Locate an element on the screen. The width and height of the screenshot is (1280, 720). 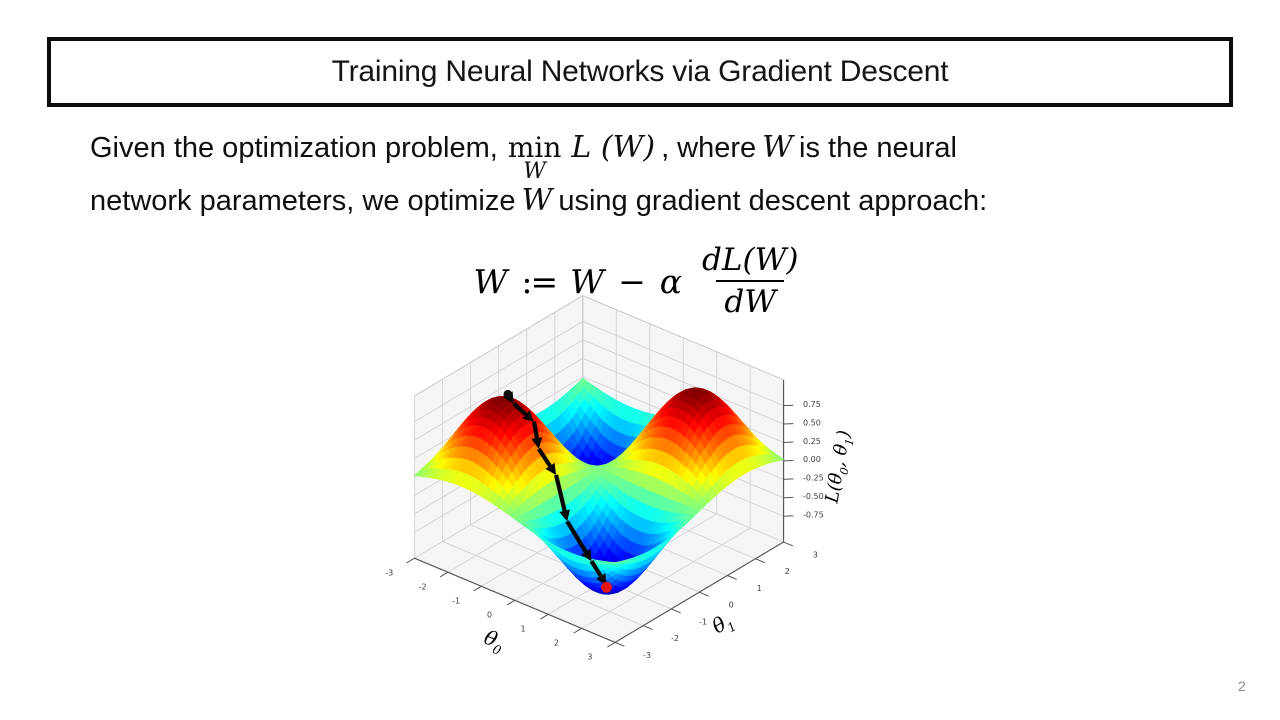
objective-function: L (W) is located at coordinates (613, 147).